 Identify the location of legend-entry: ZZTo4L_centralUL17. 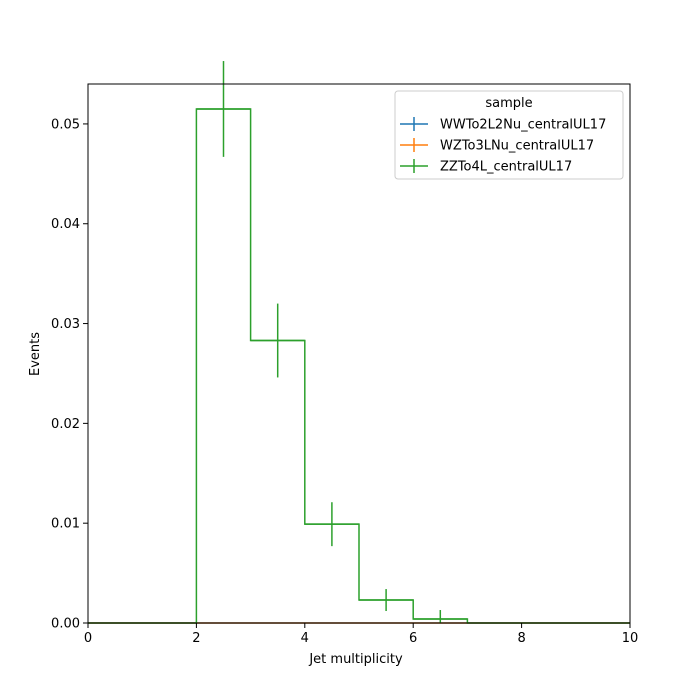
(486, 167).